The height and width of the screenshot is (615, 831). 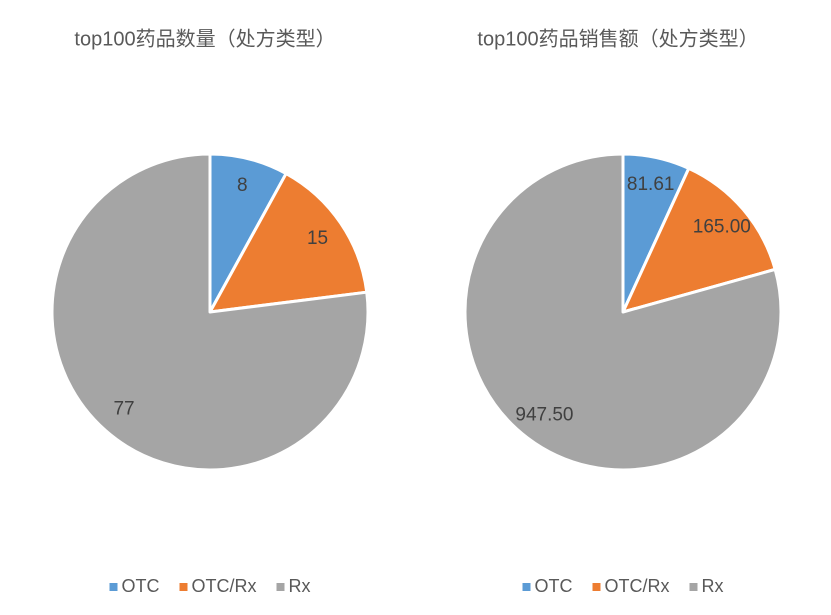 What do you see at coordinates (544, 415) in the screenshot?
I see `data-label: 947.50` at bounding box center [544, 415].